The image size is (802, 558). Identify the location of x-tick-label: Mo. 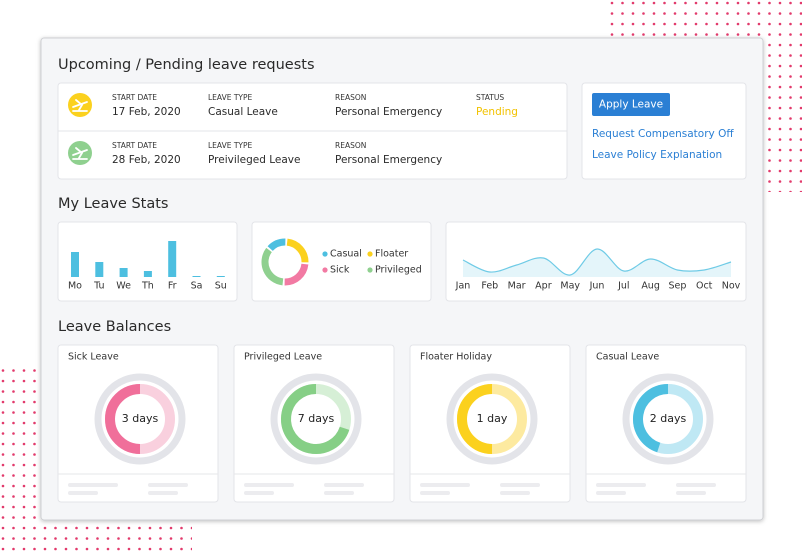
(75, 286).